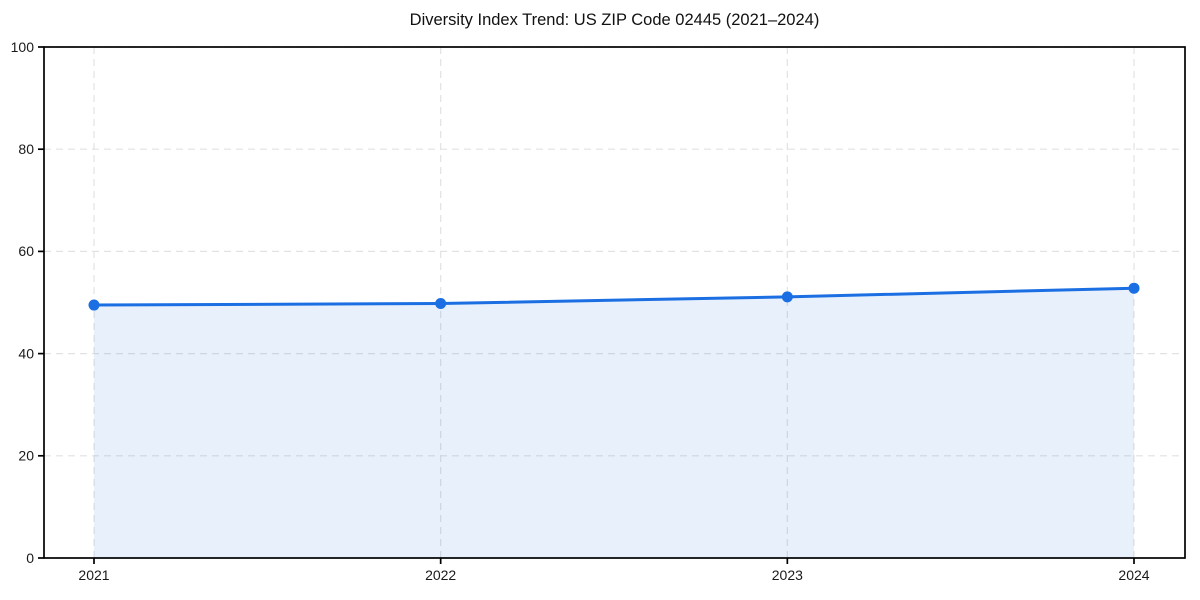 This screenshot has height=600, width=1200. What do you see at coordinates (1134, 288) in the screenshot?
I see `data-point-2024` at bounding box center [1134, 288].